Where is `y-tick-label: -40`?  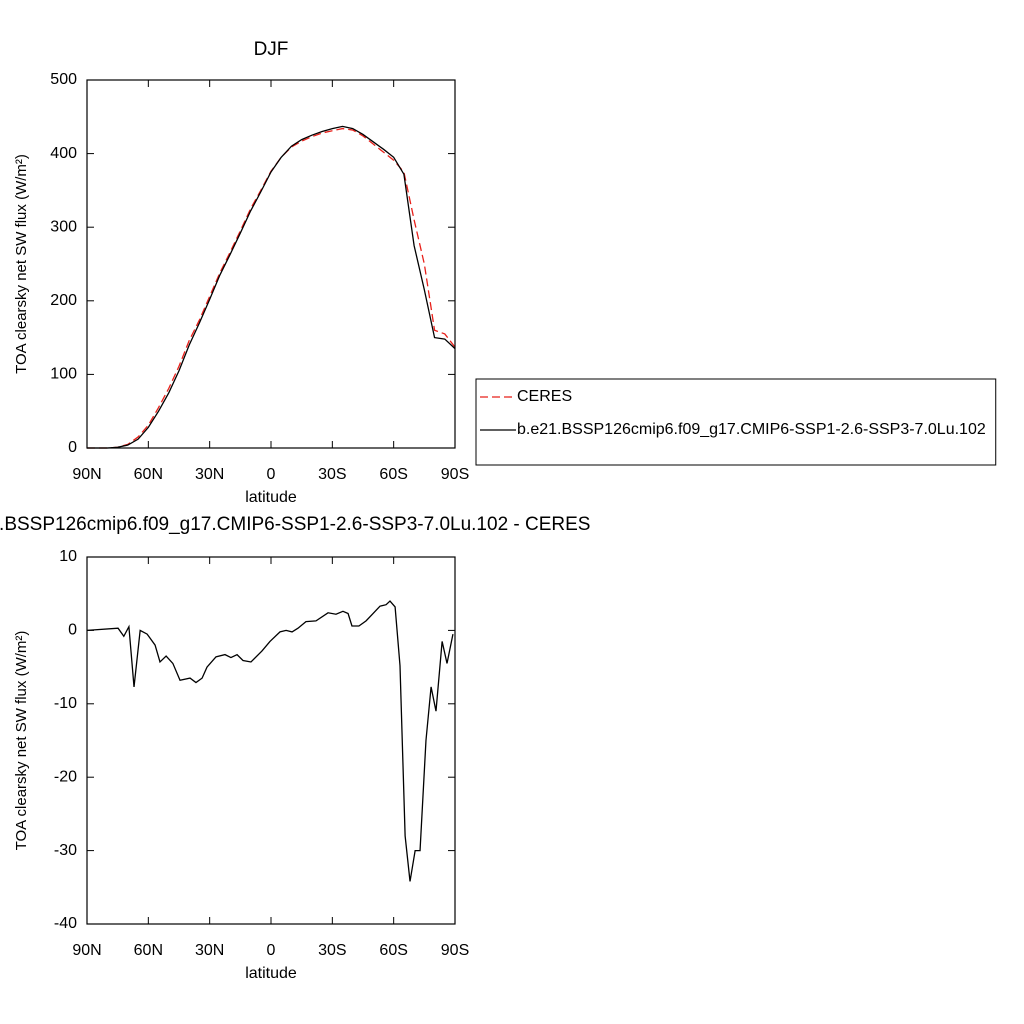 y-tick-label: -40 is located at coordinates (65, 923).